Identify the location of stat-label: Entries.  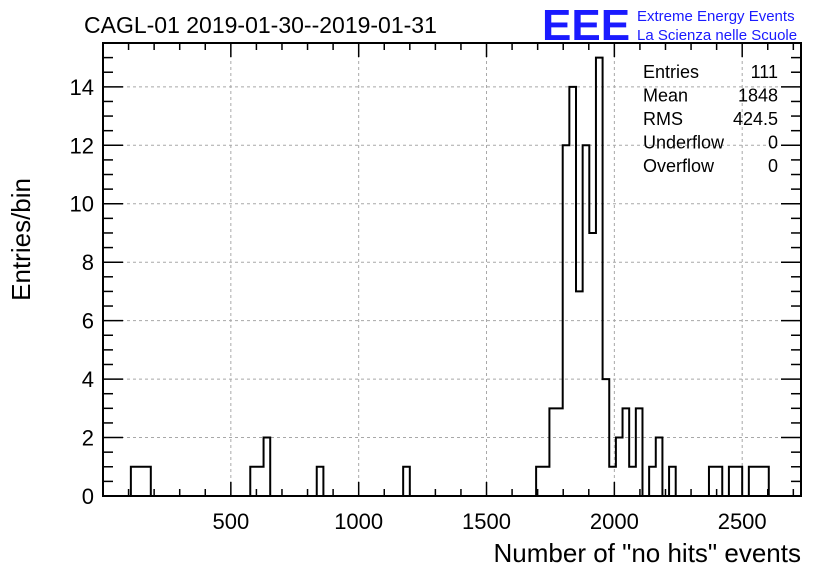
(671, 72).